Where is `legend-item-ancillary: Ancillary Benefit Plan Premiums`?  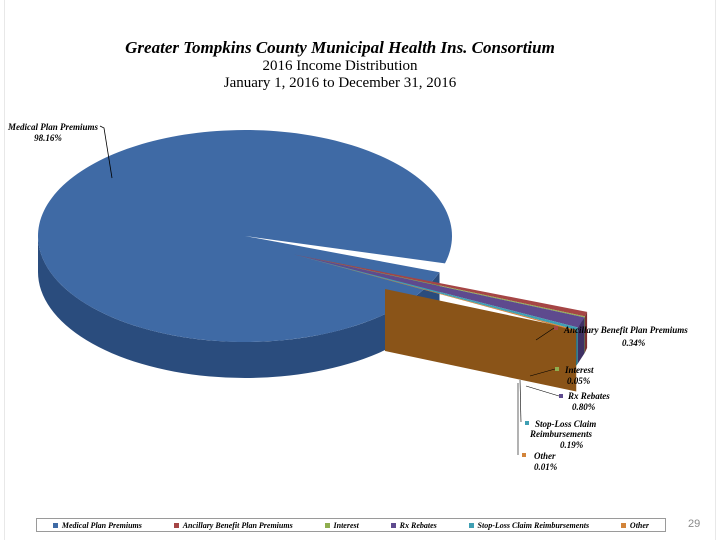 legend-item-ancillary: Ancillary Benefit Plan Premiums is located at coordinates (233, 525).